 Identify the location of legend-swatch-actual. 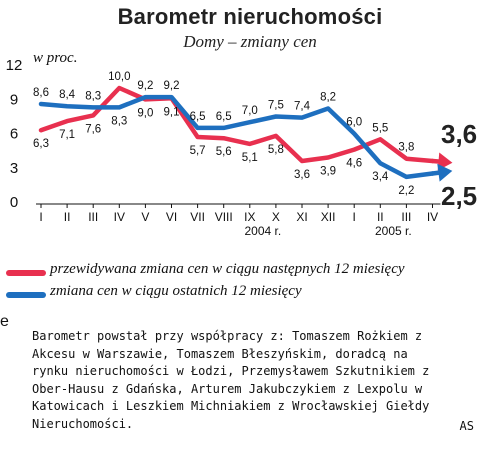
(26, 295).